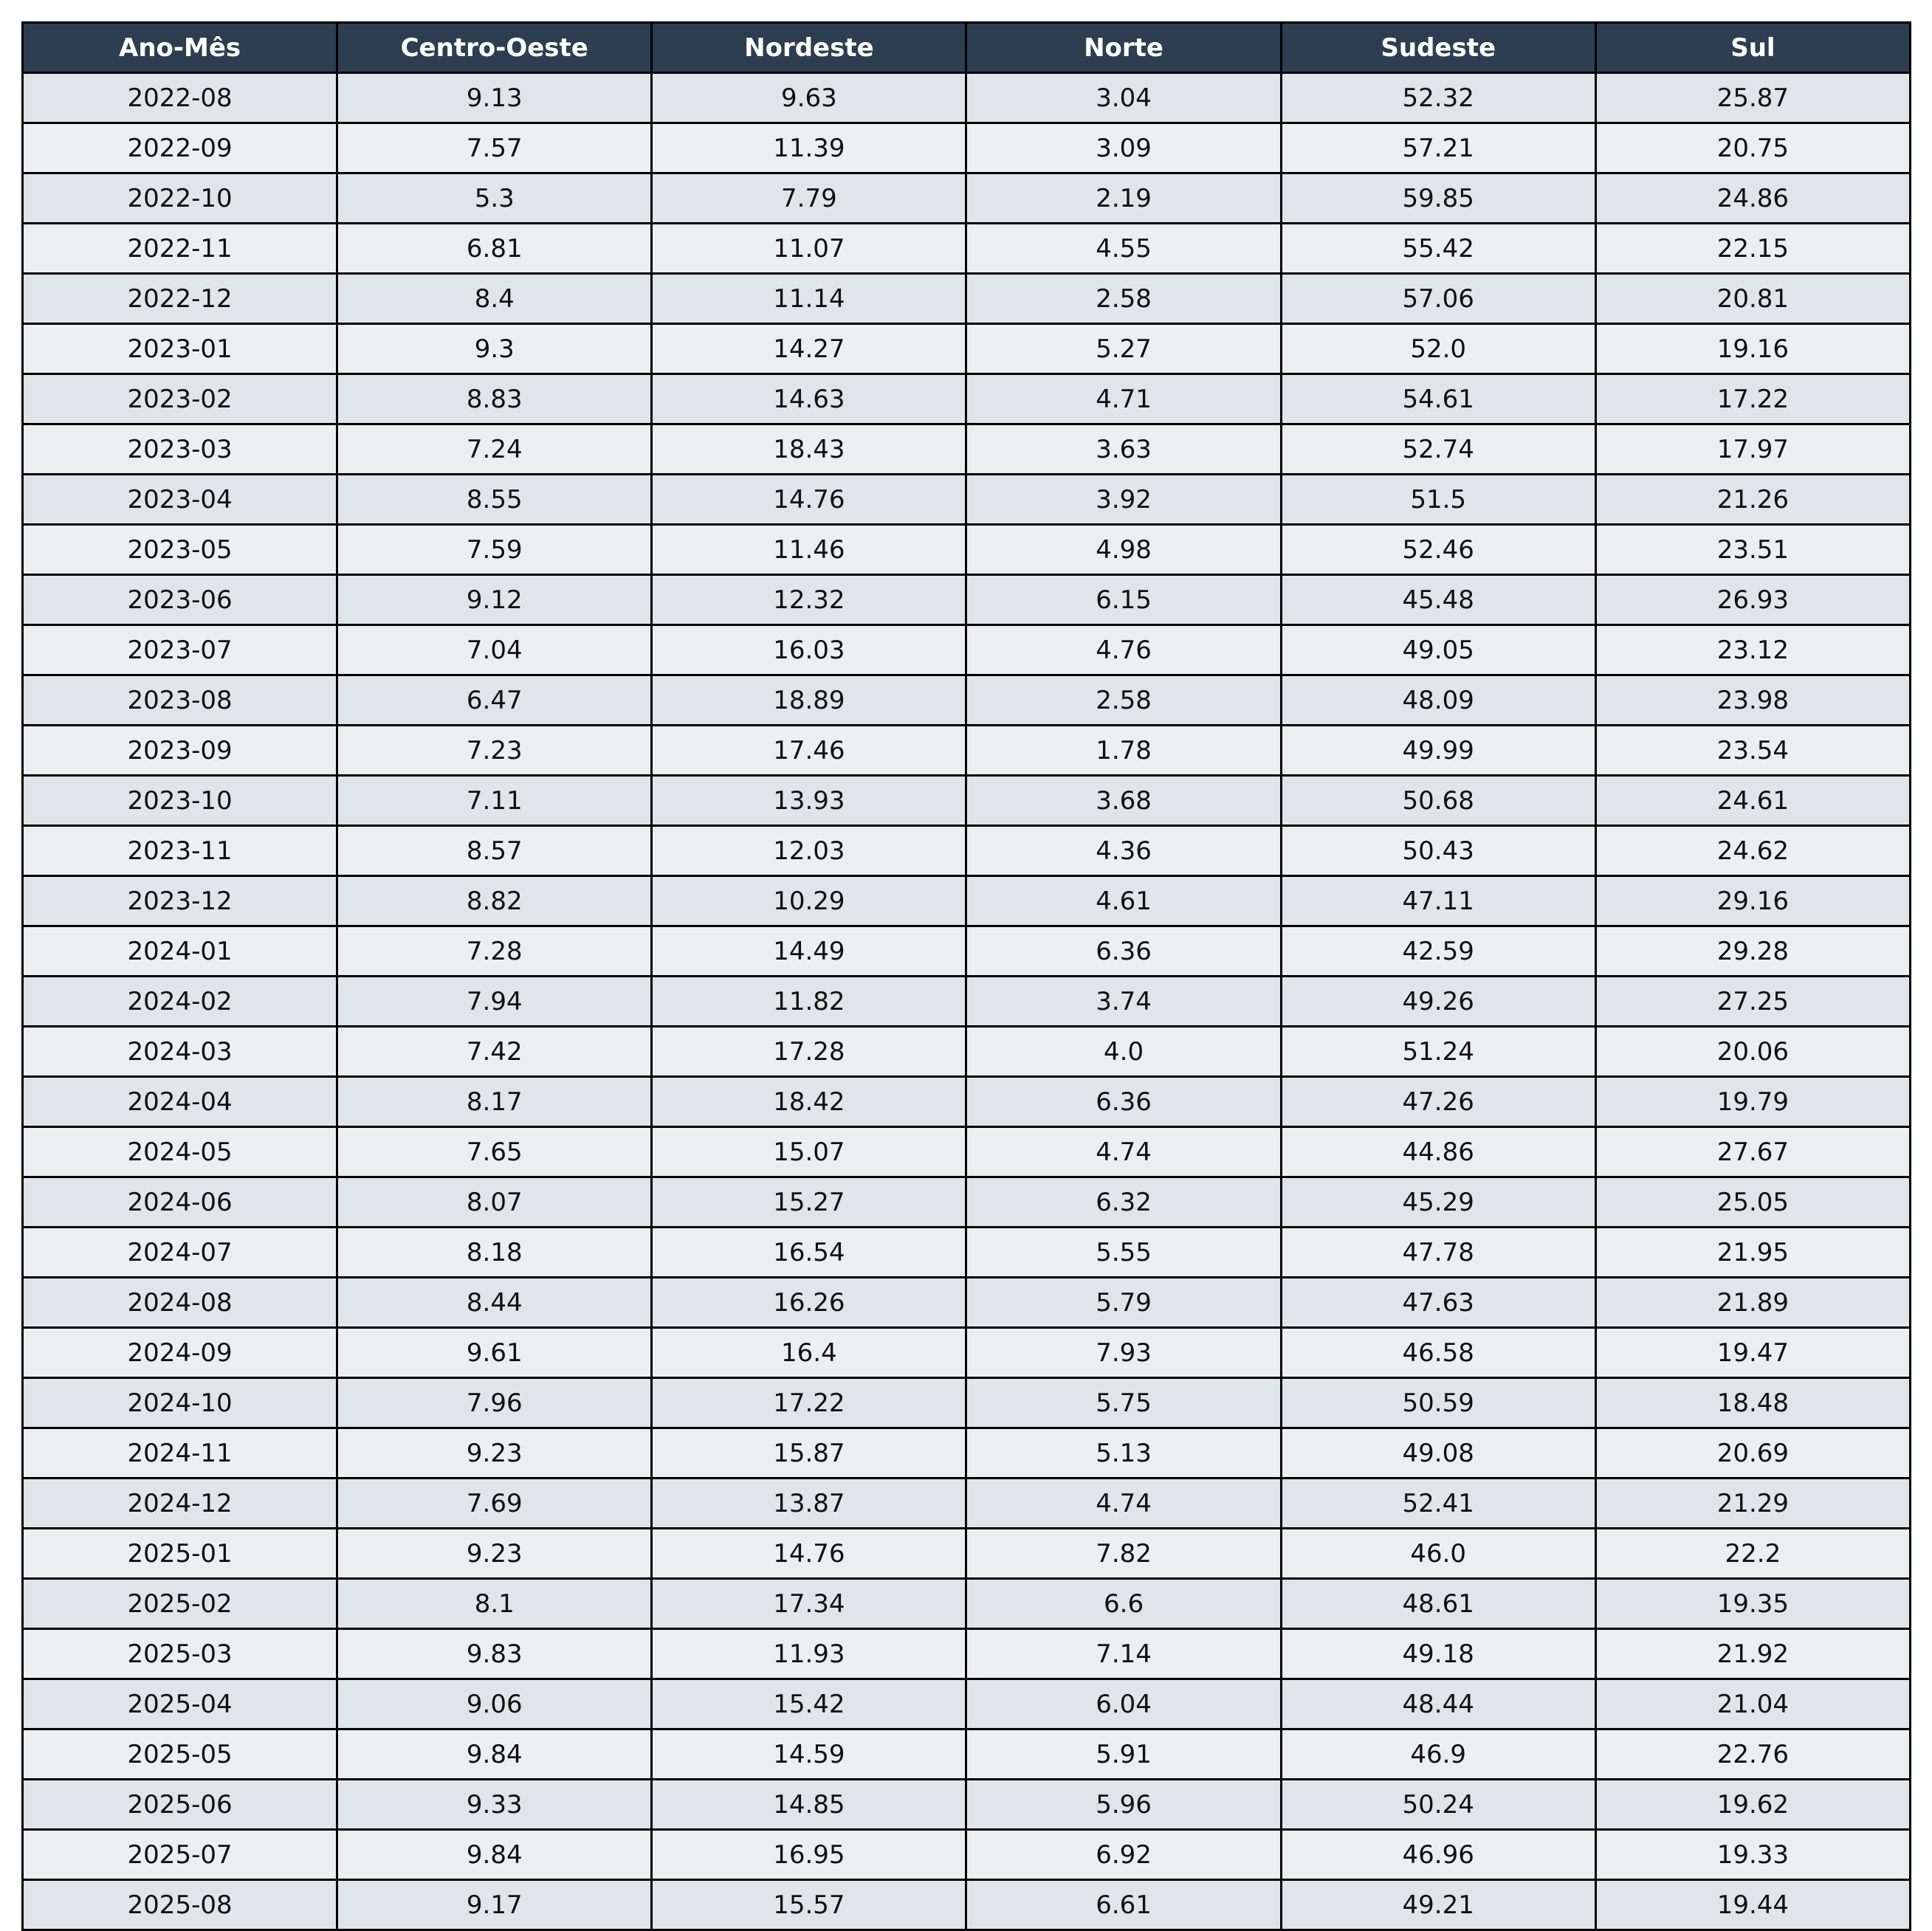  What do you see at coordinates (1123, 1101) in the screenshot?
I see `value-cell: 6.36` at bounding box center [1123, 1101].